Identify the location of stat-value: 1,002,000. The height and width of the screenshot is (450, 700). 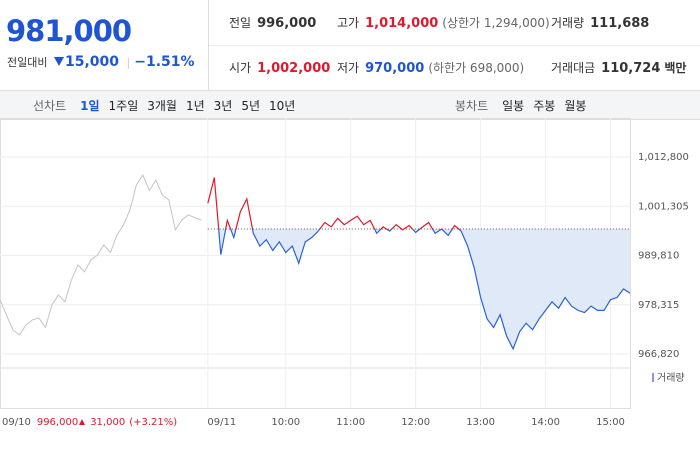
(294, 68).